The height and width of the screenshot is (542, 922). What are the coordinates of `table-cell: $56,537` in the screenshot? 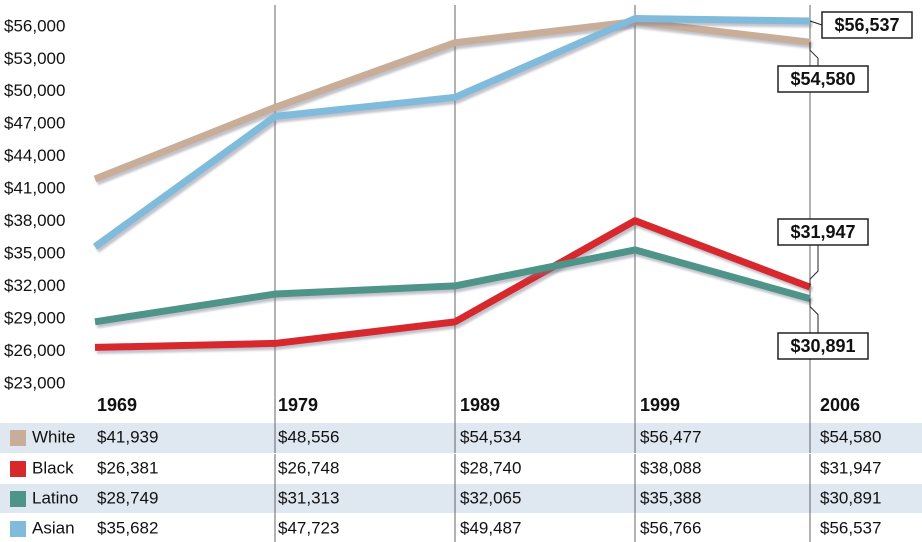 It's located at (850, 527).